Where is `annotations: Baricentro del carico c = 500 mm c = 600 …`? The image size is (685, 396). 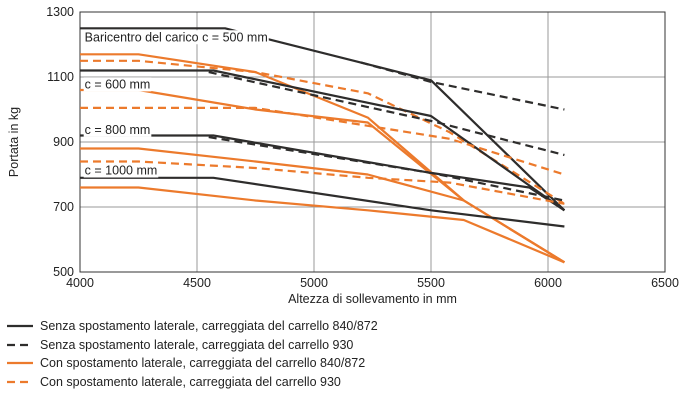 annotations: Baricentro del carico c = 500 mm c = 600 … is located at coordinates (176, 104).